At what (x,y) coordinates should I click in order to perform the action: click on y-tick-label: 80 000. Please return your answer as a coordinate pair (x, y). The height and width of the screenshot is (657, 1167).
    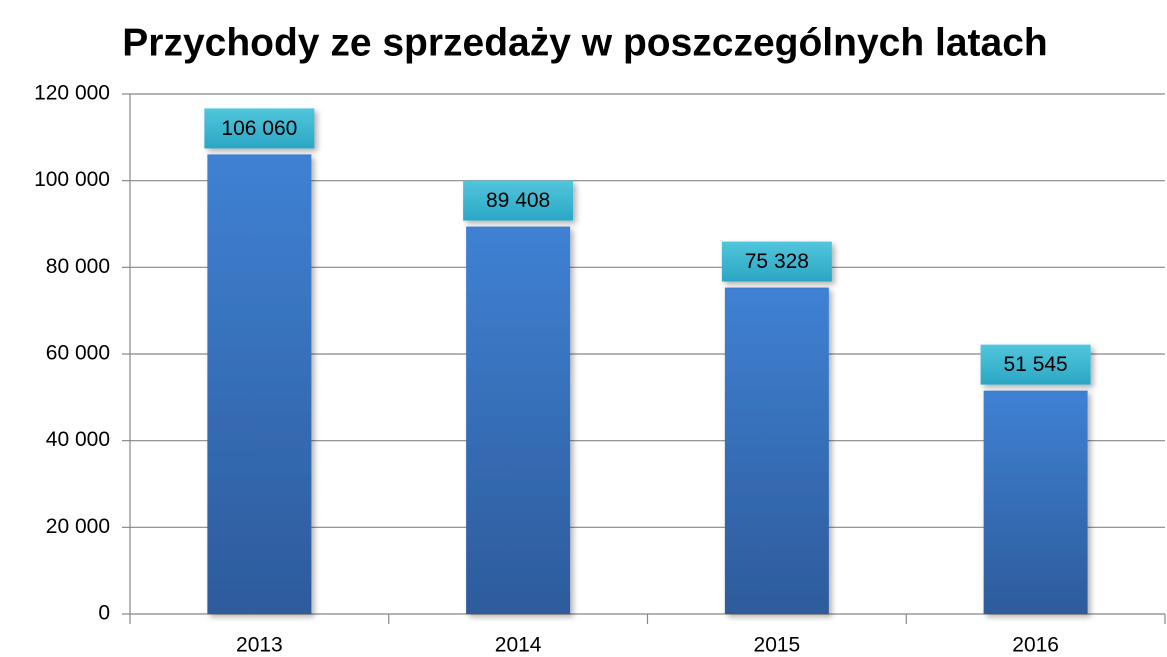
    Looking at the image, I should click on (78, 266).